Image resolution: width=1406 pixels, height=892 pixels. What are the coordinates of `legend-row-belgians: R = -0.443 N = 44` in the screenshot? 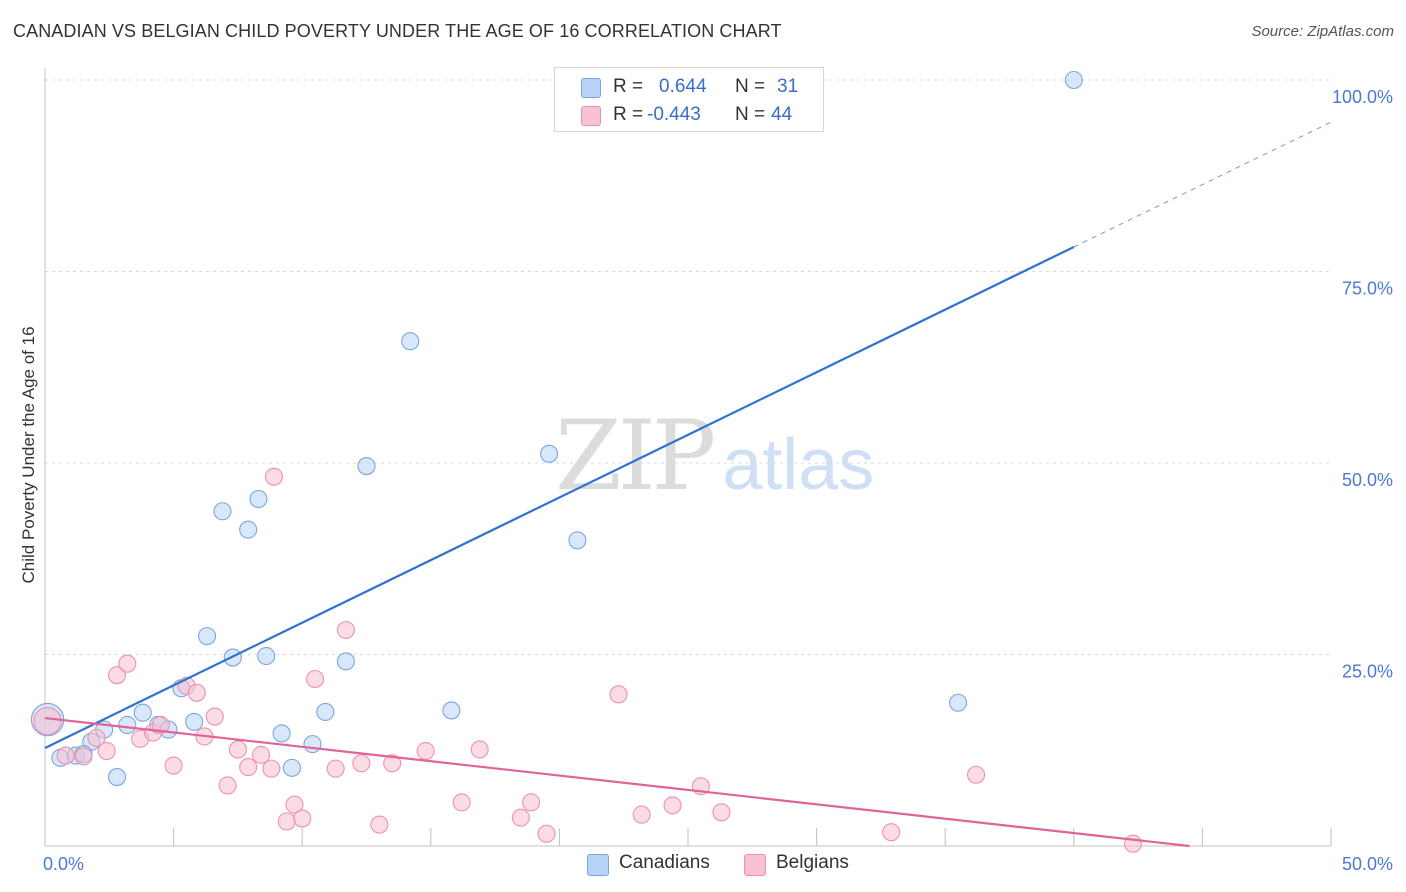 It's located at (689, 115).